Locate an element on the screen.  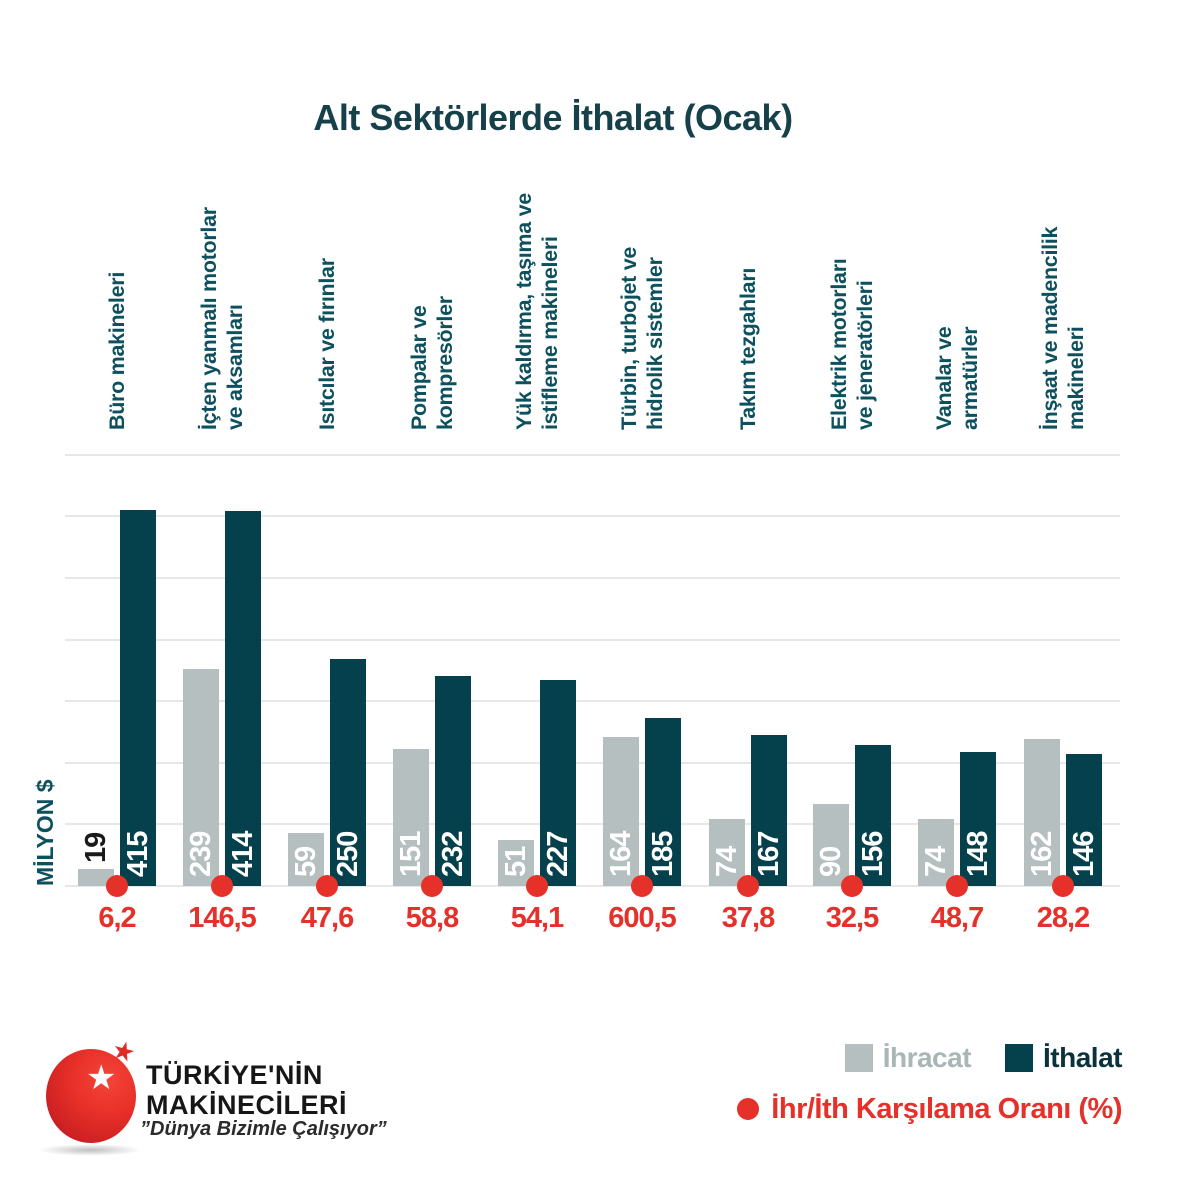
import-value-label: 414 is located at coordinates (243, 854).